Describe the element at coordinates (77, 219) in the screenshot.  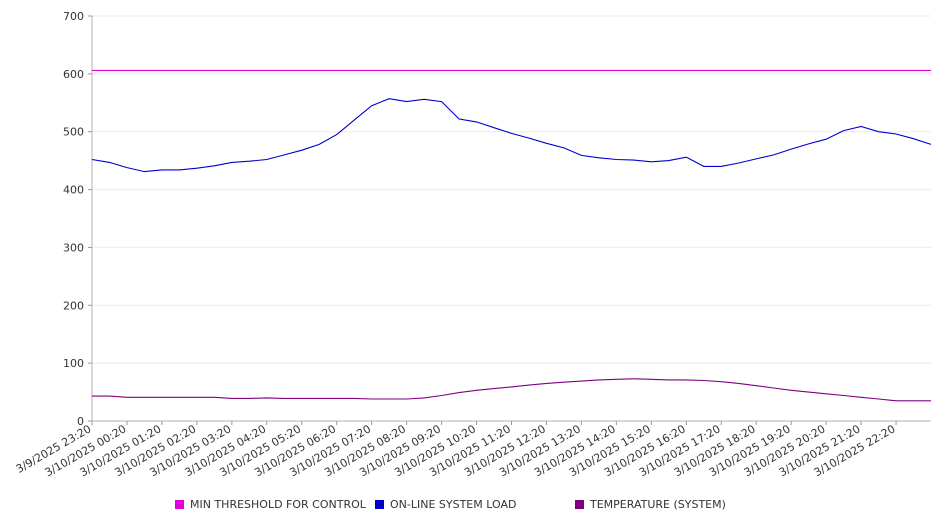
I see `y-axis-ticks: 0 100 200 300 400 500 600 700` at that location.